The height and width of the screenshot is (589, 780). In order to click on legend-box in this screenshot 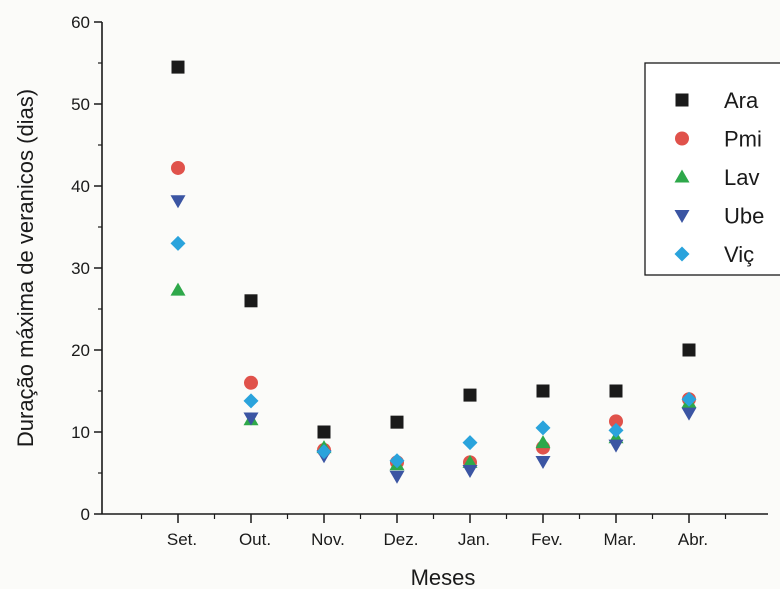, I will do `click(712, 169)`.